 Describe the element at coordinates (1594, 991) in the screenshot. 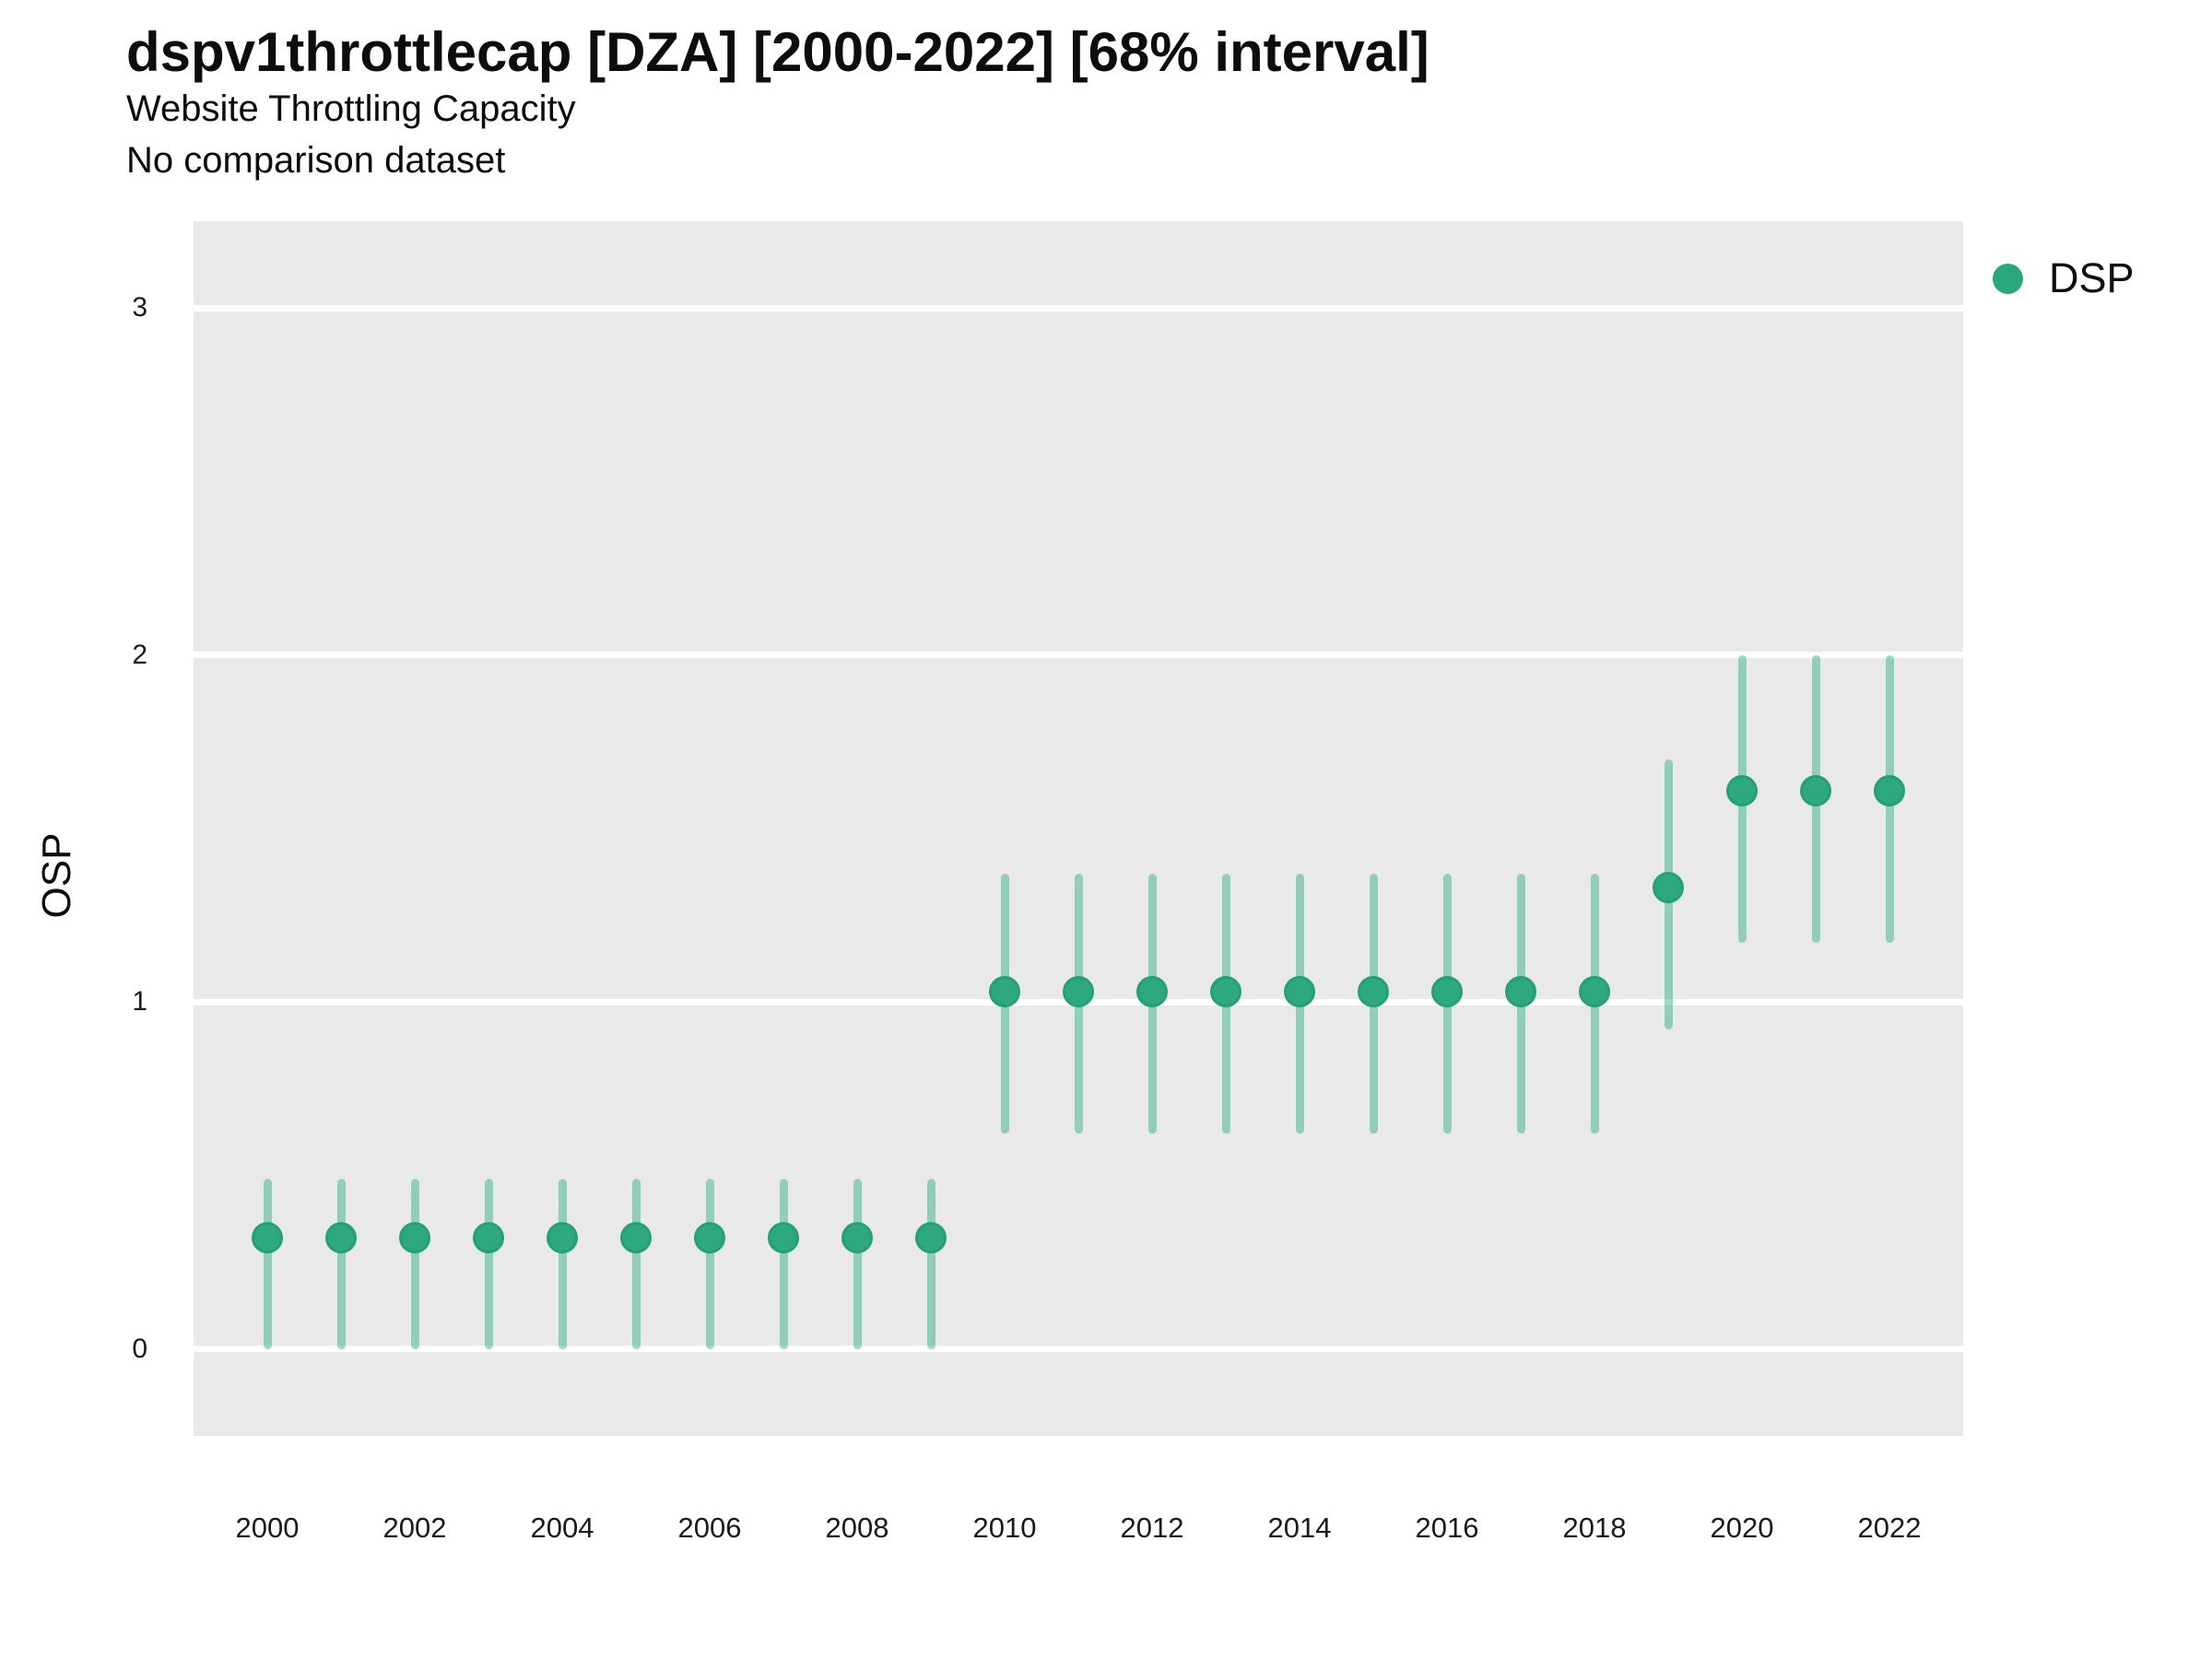

I see `data-point-2018` at that location.